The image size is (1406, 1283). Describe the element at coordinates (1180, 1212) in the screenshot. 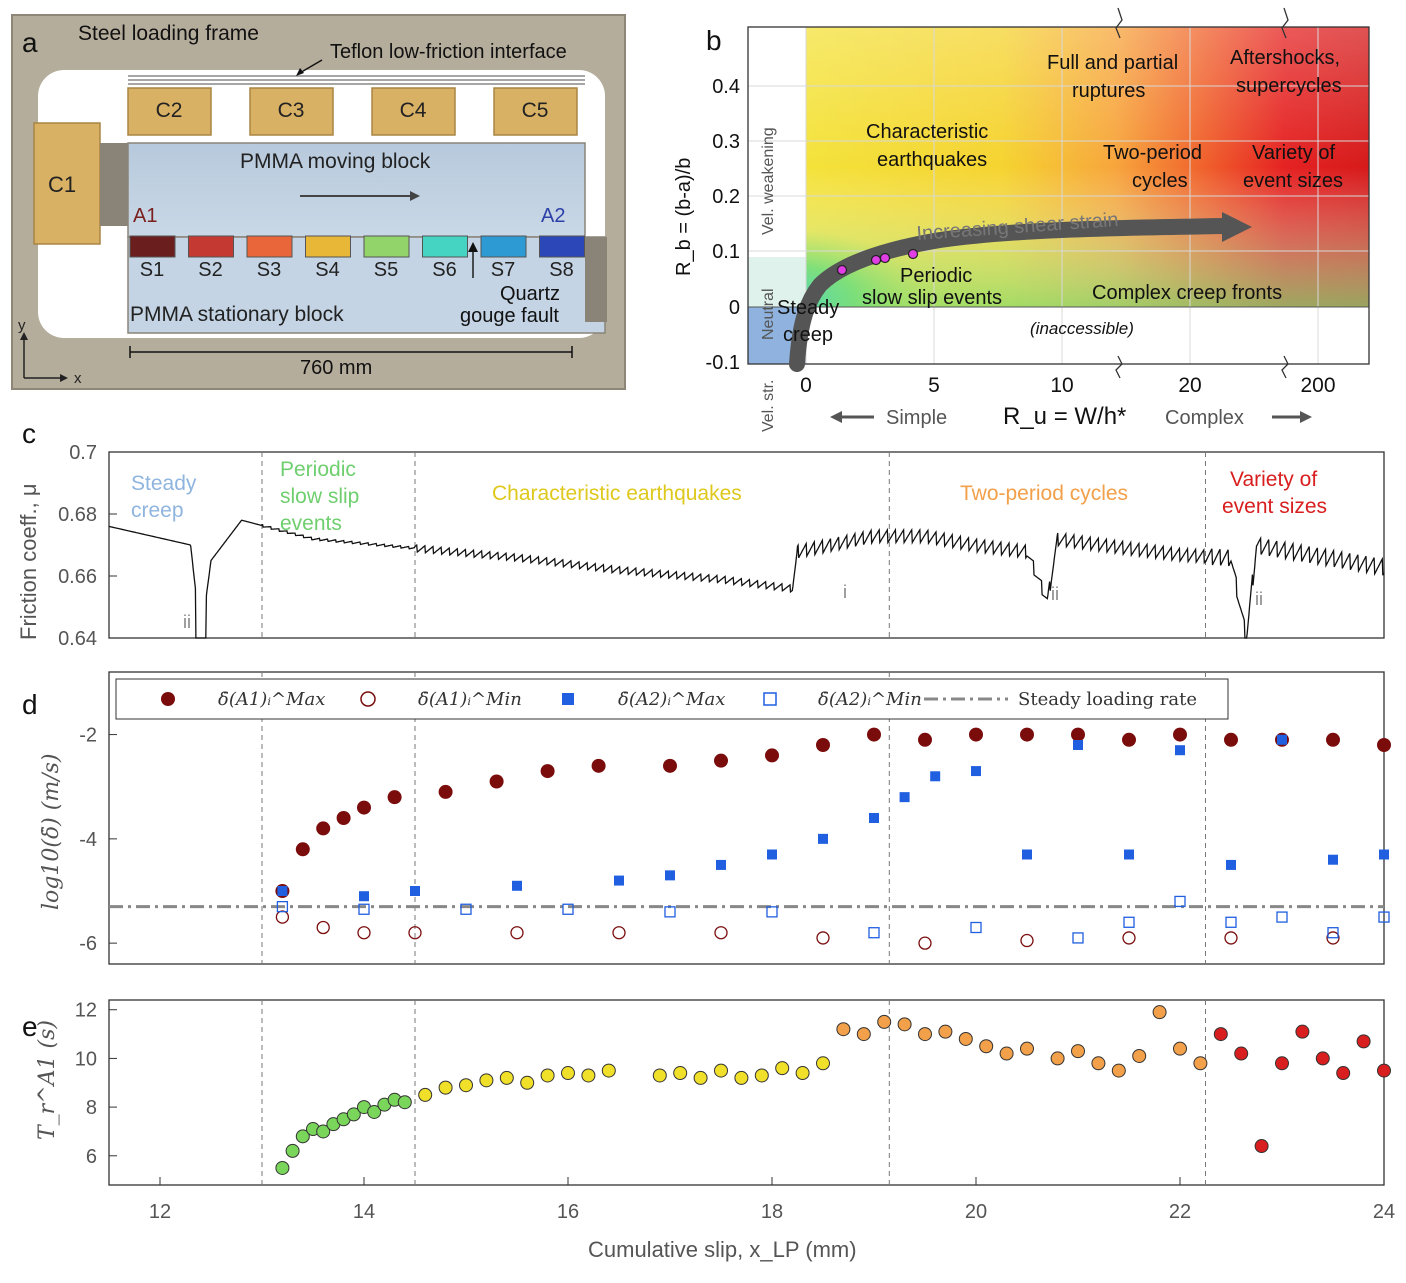

I see `shared-xtick: 22` at that location.